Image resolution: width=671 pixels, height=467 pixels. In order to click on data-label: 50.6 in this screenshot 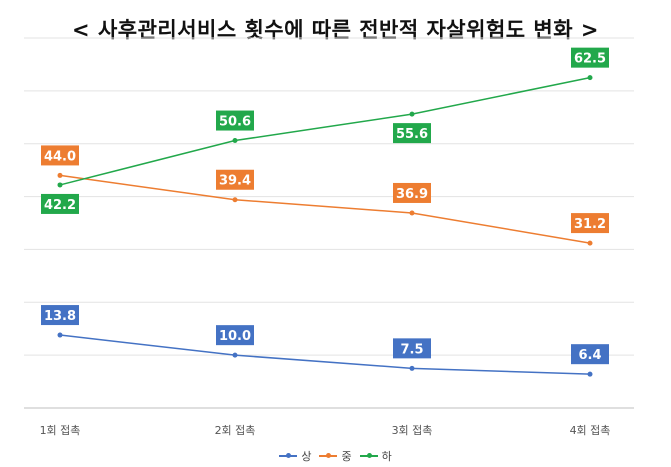, I will do `click(235, 122)`.